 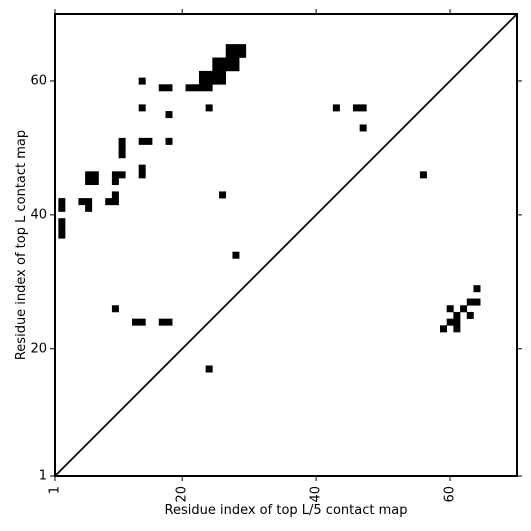 I want to click on x-tick-label: 60, so click(x=450, y=494).